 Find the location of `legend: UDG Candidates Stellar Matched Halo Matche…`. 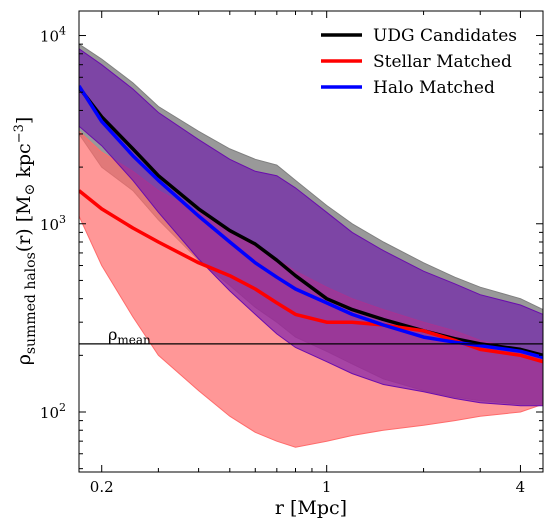

legend: UDG Candidates Stellar Matched Halo Matche… is located at coordinates (419, 62).